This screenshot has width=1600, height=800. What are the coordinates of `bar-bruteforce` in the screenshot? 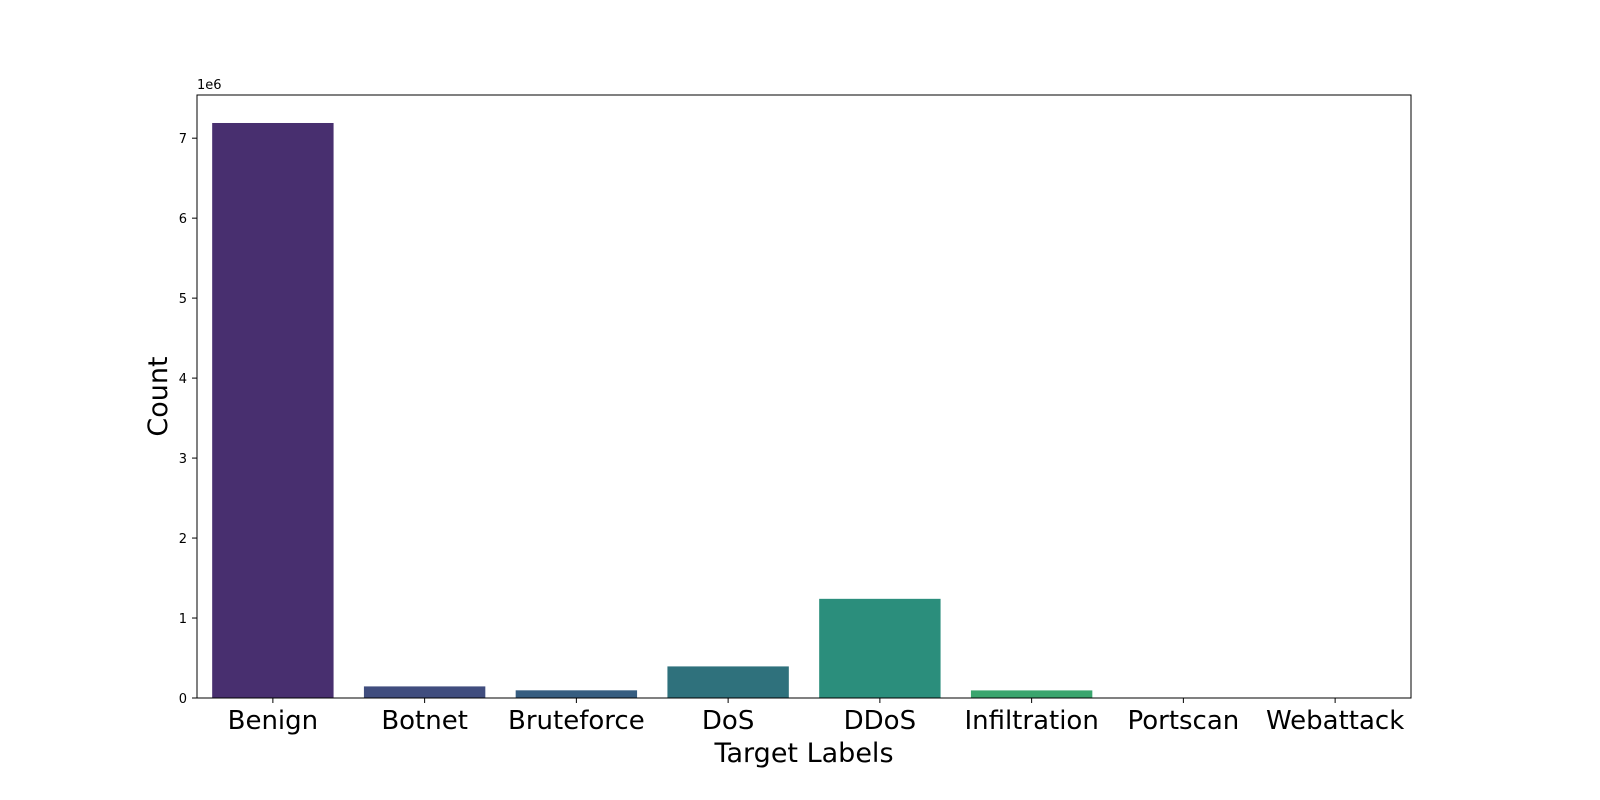 It's located at (576, 694).